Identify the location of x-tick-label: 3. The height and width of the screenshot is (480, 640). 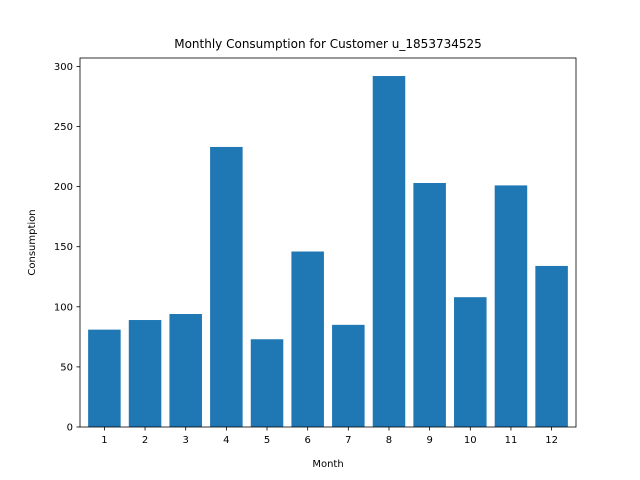
(186, 440).